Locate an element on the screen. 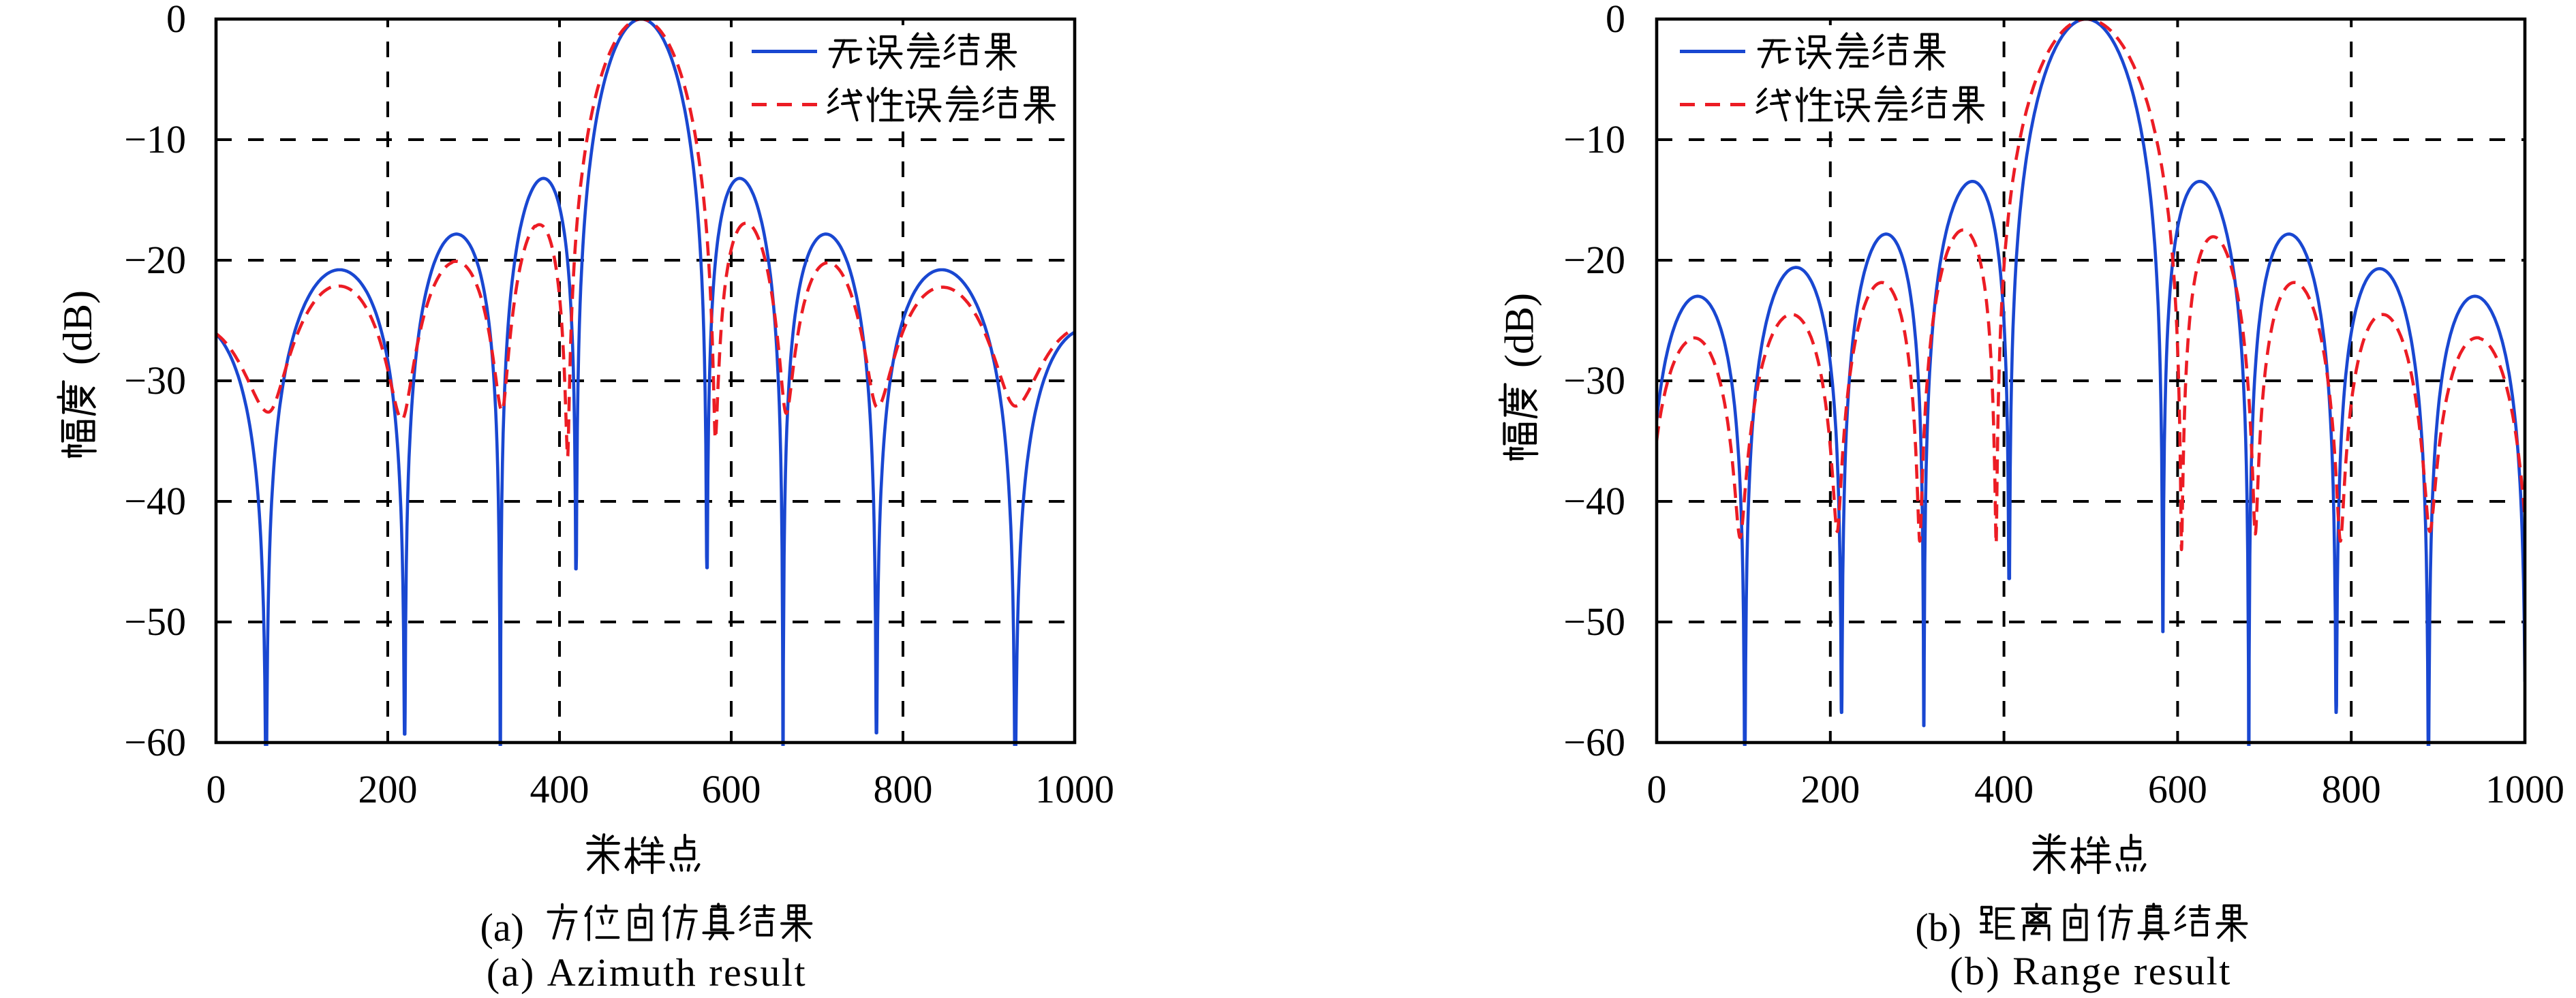  svg-text: (b) Range result is located at coordinates (2091, 971).